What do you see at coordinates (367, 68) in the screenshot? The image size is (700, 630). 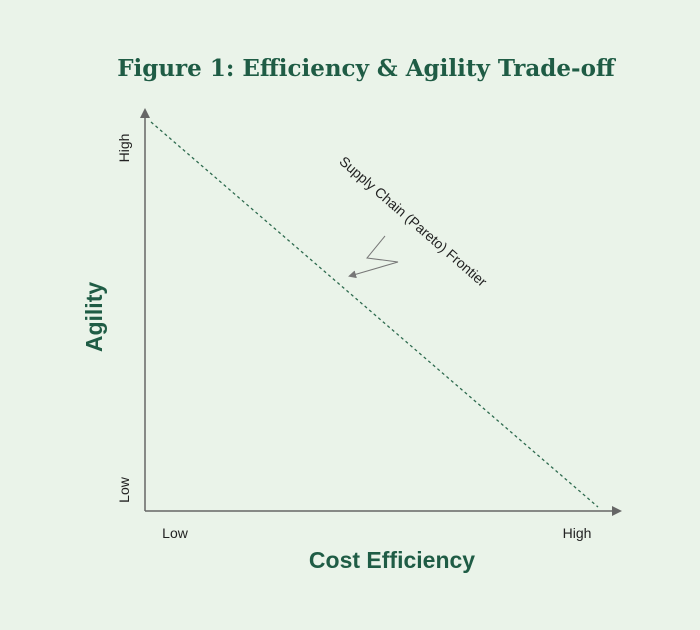 I see `title: Figure 1: Efficiency & Agility Trade-off` at bounding box center [367, 68].